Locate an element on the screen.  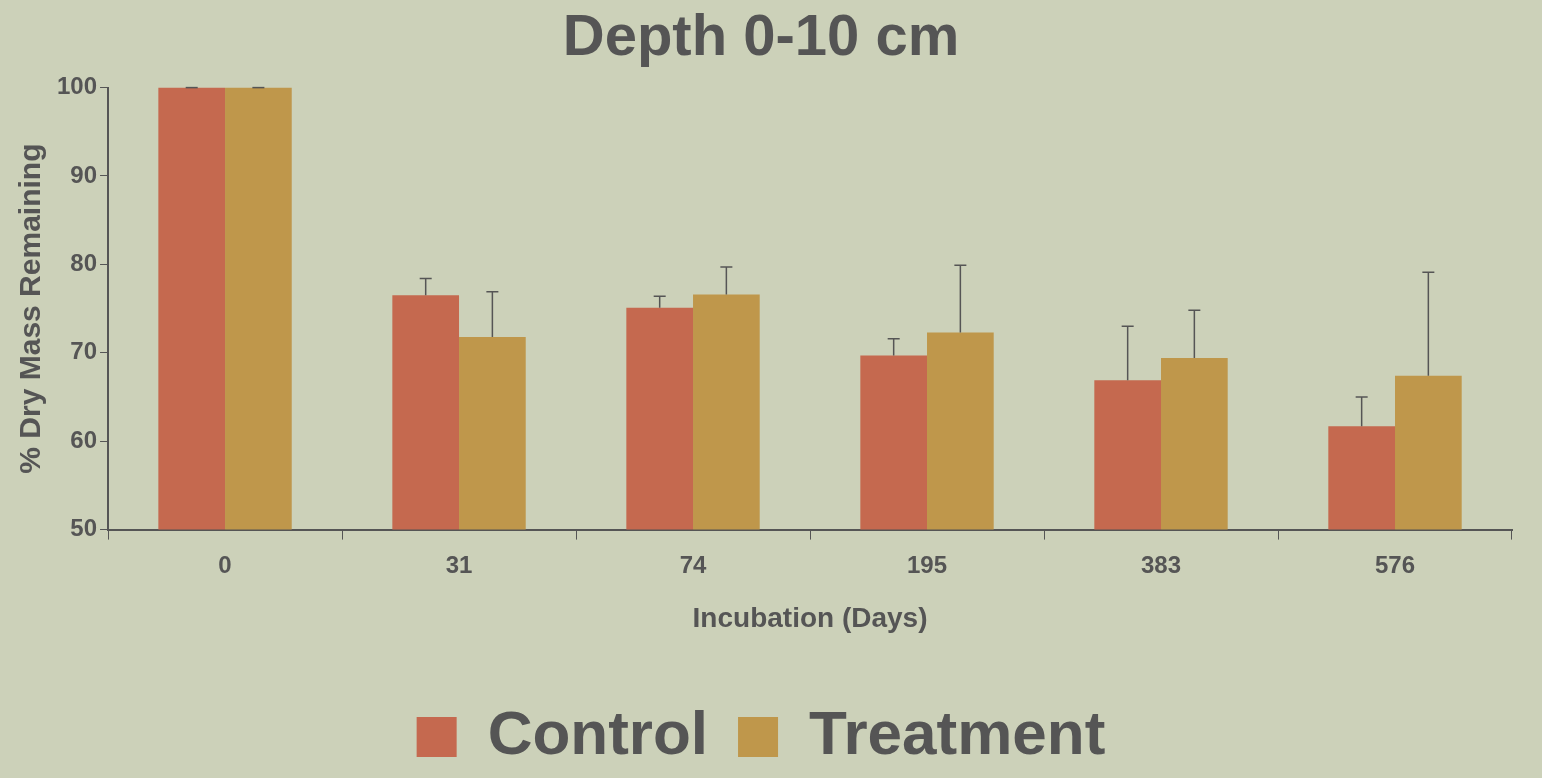
x-tick-label: 0 is located at coordinates (225, 564).